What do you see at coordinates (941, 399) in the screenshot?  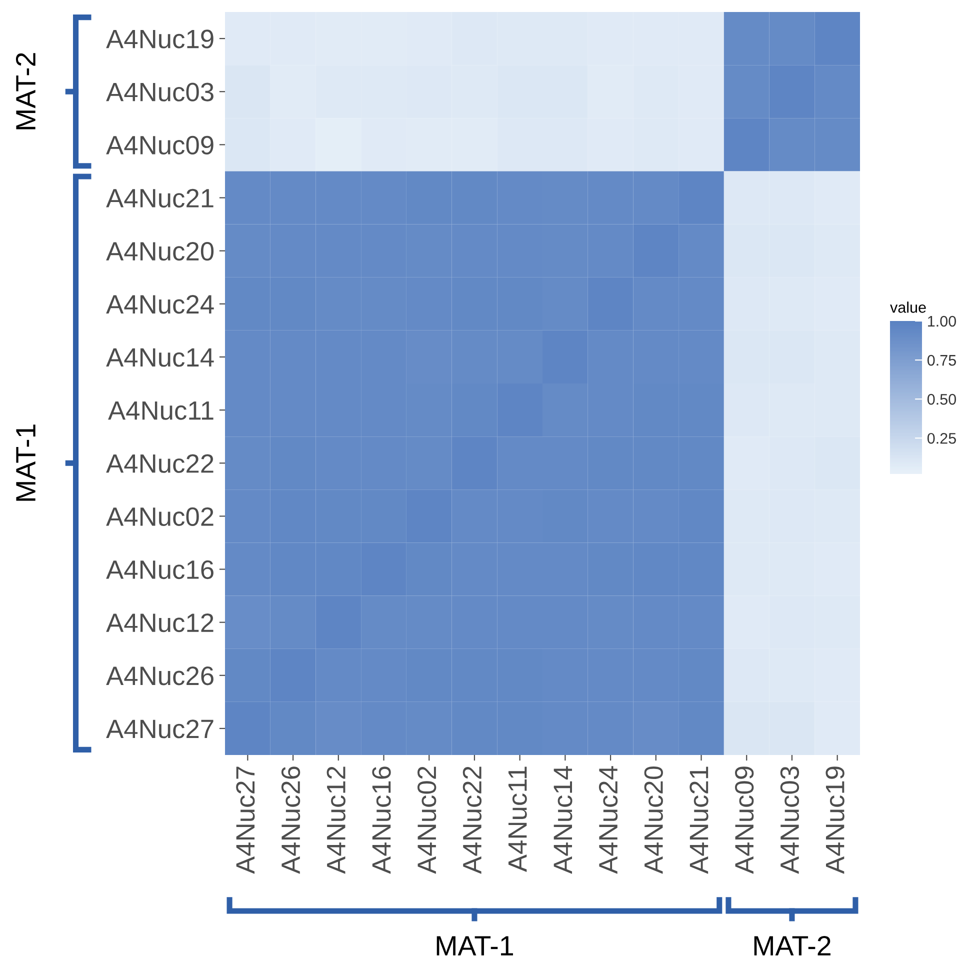 I see `color-bar-label: 0.50` at bounding box center [941, 399].